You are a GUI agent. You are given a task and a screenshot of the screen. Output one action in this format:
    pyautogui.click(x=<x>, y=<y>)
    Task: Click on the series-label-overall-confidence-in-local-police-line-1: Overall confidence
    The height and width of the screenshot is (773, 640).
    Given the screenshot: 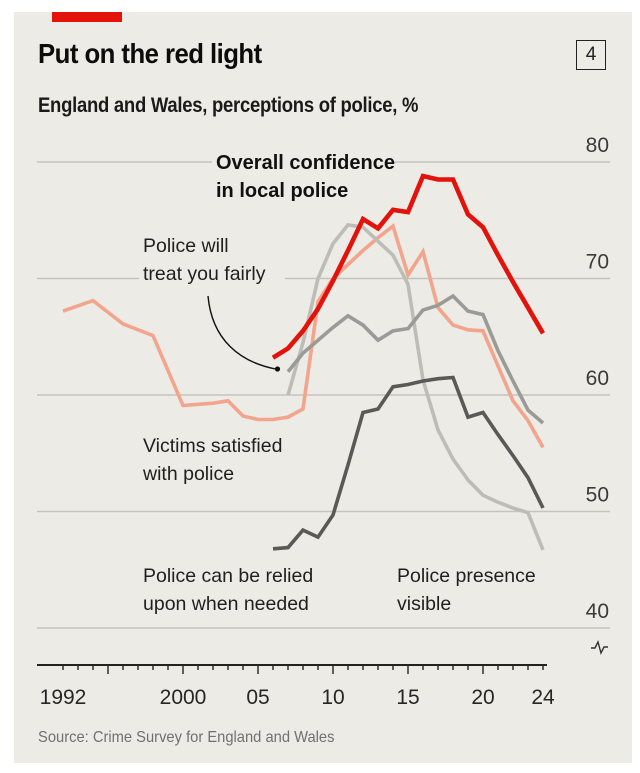 What is the action you would take?
    pyautogui.click(x=305, y=163)
    